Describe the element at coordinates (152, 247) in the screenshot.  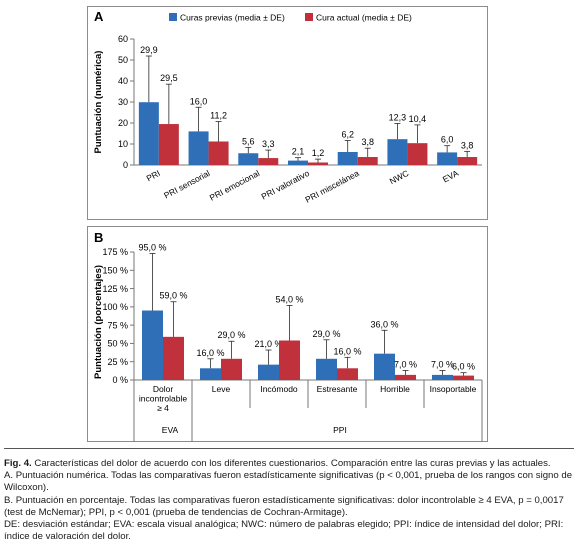
I see `panel-b-data-label: 95,0 %` at that location.